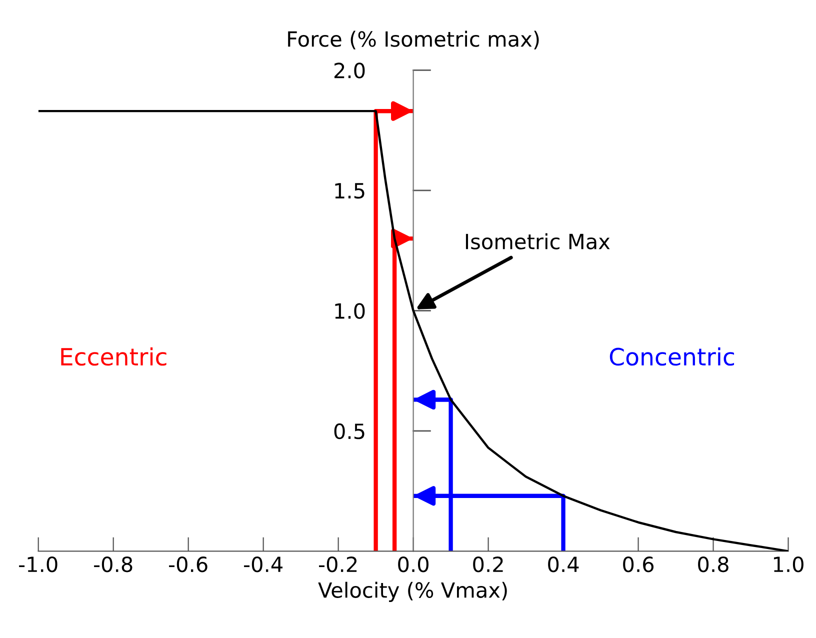 The height and width of the screenshot is (638, 816). What do you see at coordinates (638, 564) in the screenshot?
I see `x-tick-label: 0.6` at bounding box center [638, 564].